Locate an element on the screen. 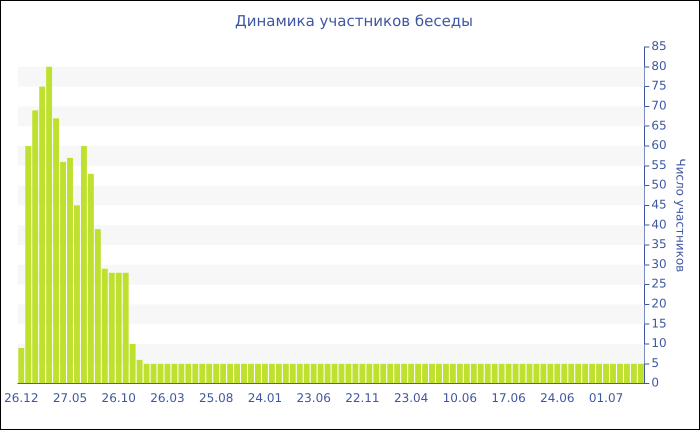 Image resolution: width=700 pixels, height=430 pixels. x-tick-label: 24.06 is located at coordinates (557, 397).